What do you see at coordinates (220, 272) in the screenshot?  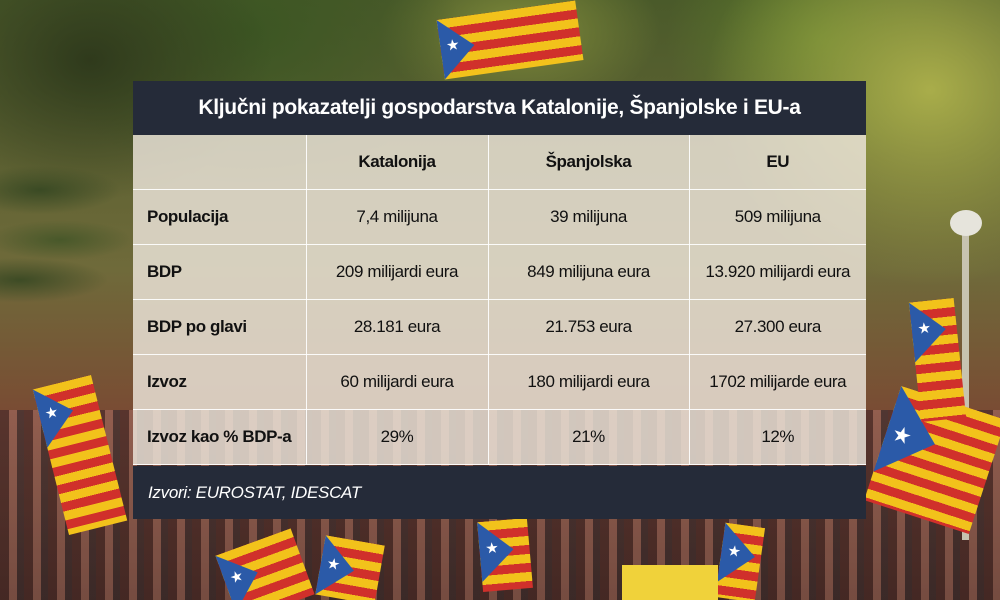 I see `row-label: BDP` at bounding box center [220, 272].